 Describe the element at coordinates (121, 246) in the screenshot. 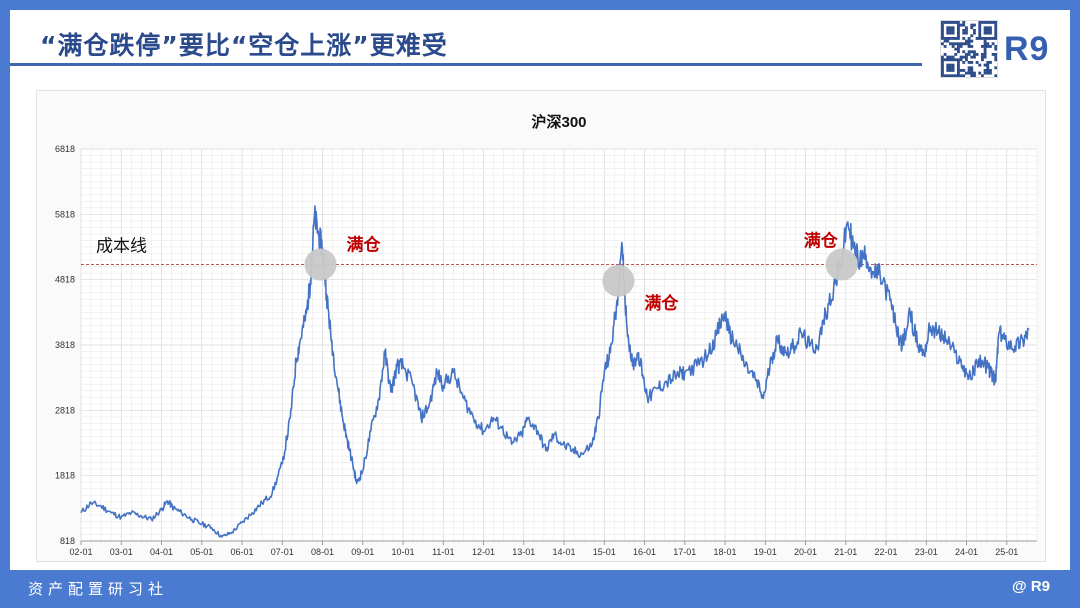

I see `cost-line-label: 成本线` at that location.